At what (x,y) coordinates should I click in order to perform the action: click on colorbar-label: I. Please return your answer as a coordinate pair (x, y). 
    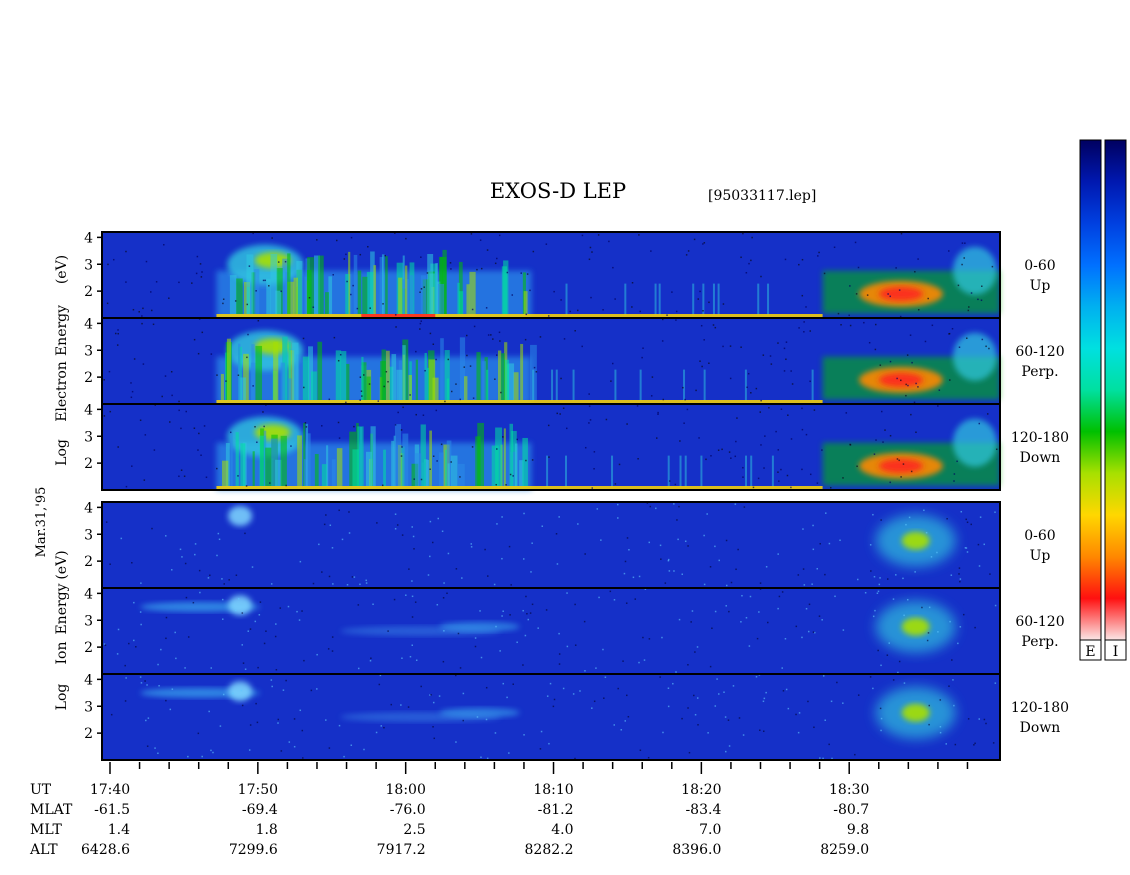
    Looking at the image, I should click on (1116, 652).